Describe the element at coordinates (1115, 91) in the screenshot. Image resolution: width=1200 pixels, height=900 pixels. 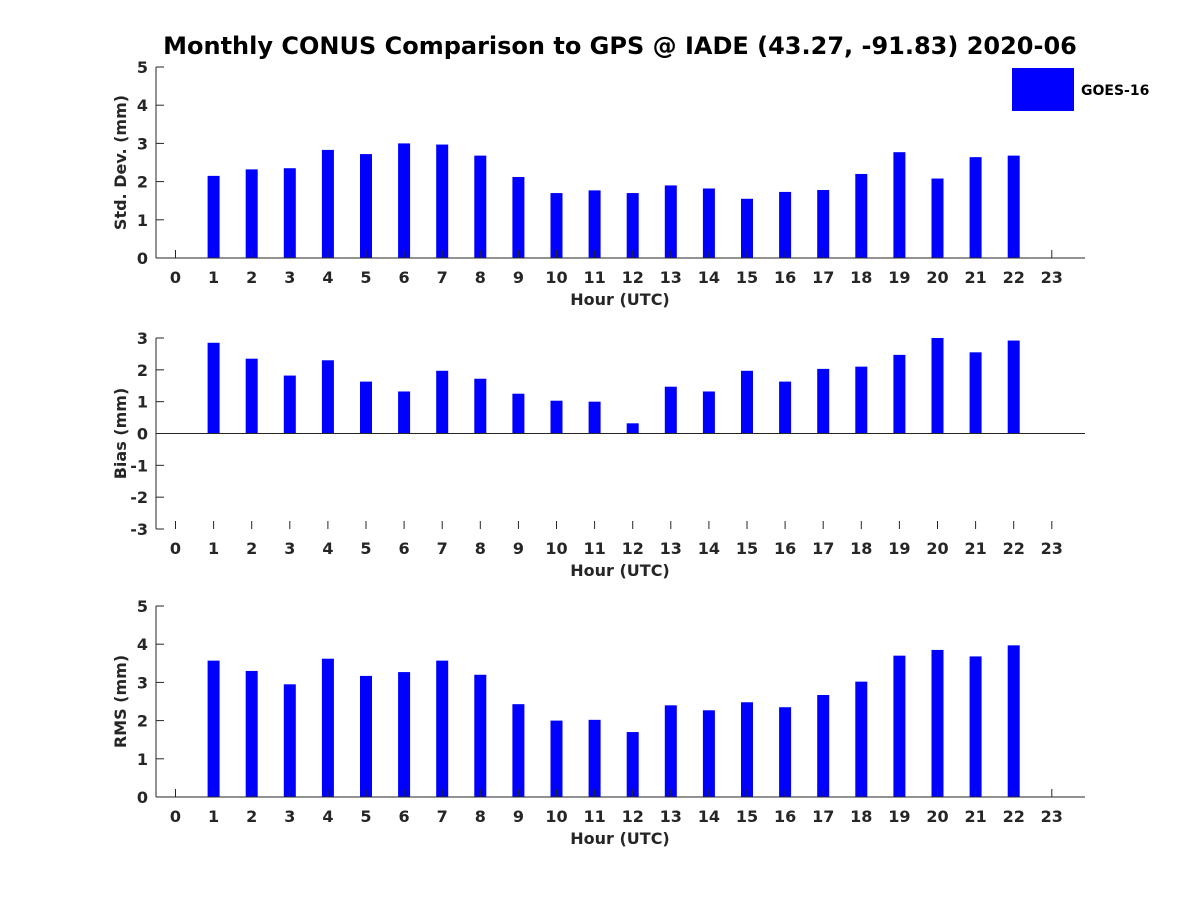
I see `legend-label: GOES-16` at that location.